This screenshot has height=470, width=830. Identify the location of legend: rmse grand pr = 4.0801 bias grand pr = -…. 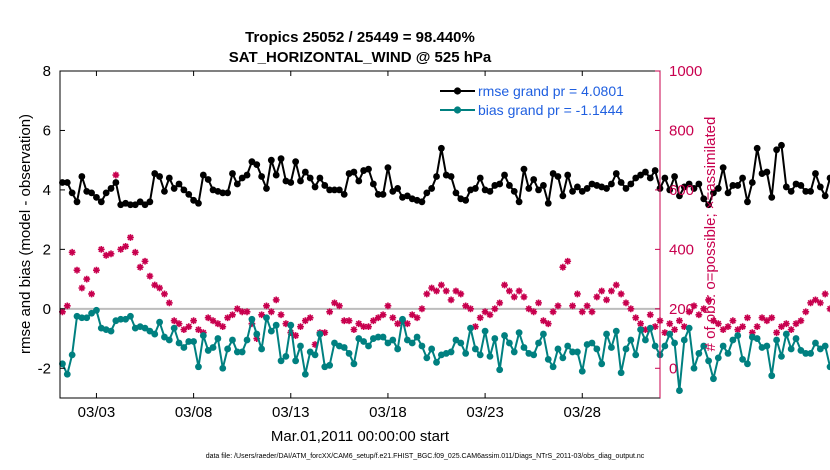
(543, 100).